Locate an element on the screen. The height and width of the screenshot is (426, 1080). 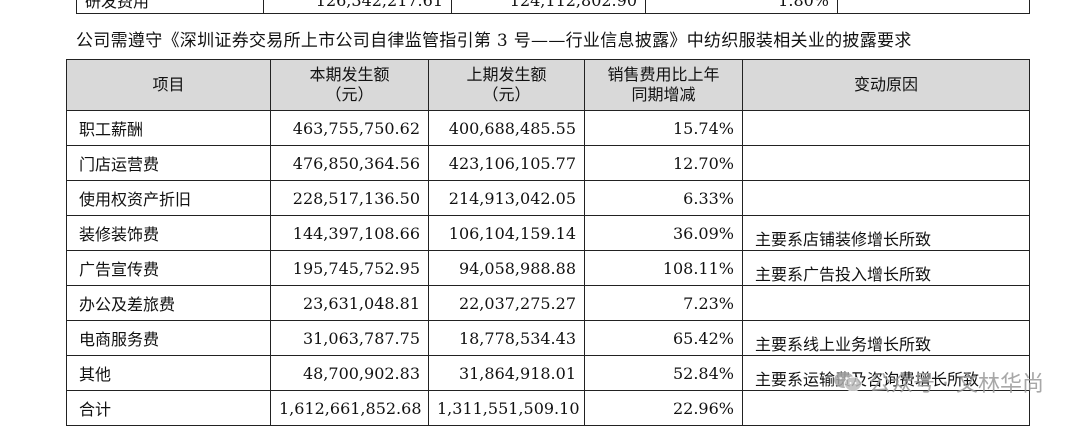
table-row: 办公及差旅费 23,631,048.81 22,037,275.27 7.23% is located at coordinates (548, 303).